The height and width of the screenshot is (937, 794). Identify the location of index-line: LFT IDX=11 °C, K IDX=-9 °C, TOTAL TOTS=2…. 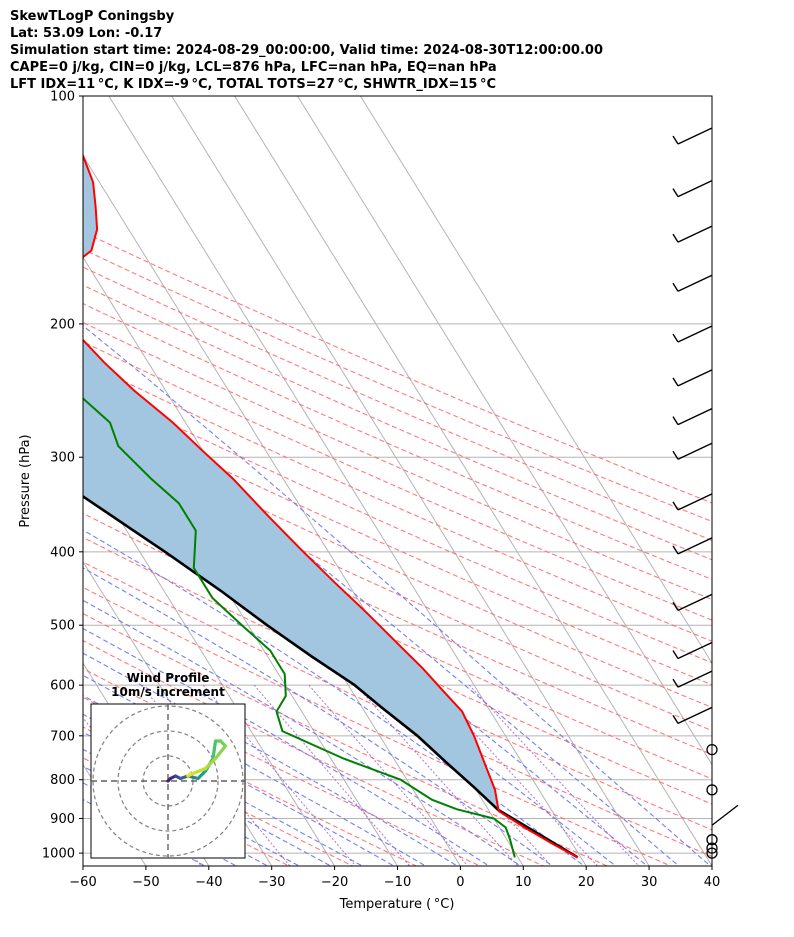
(253, 84).